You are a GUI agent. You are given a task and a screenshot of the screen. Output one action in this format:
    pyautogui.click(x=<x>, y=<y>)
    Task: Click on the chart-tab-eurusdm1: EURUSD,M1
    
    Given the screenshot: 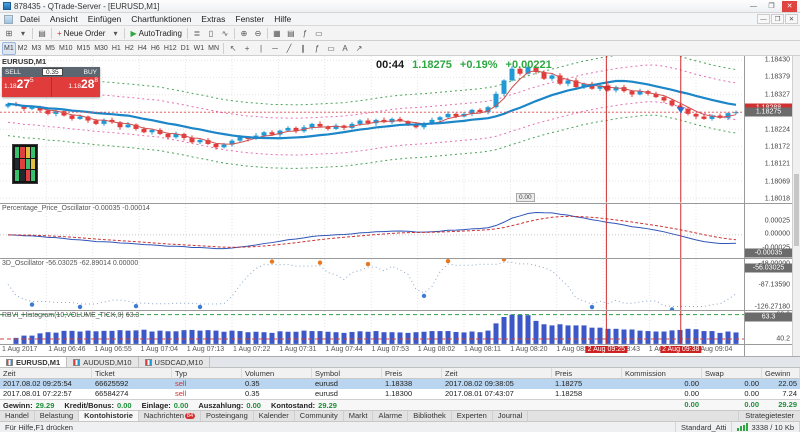 What is the action you would take?
    pyautogui.click(x=34, y=362)
    